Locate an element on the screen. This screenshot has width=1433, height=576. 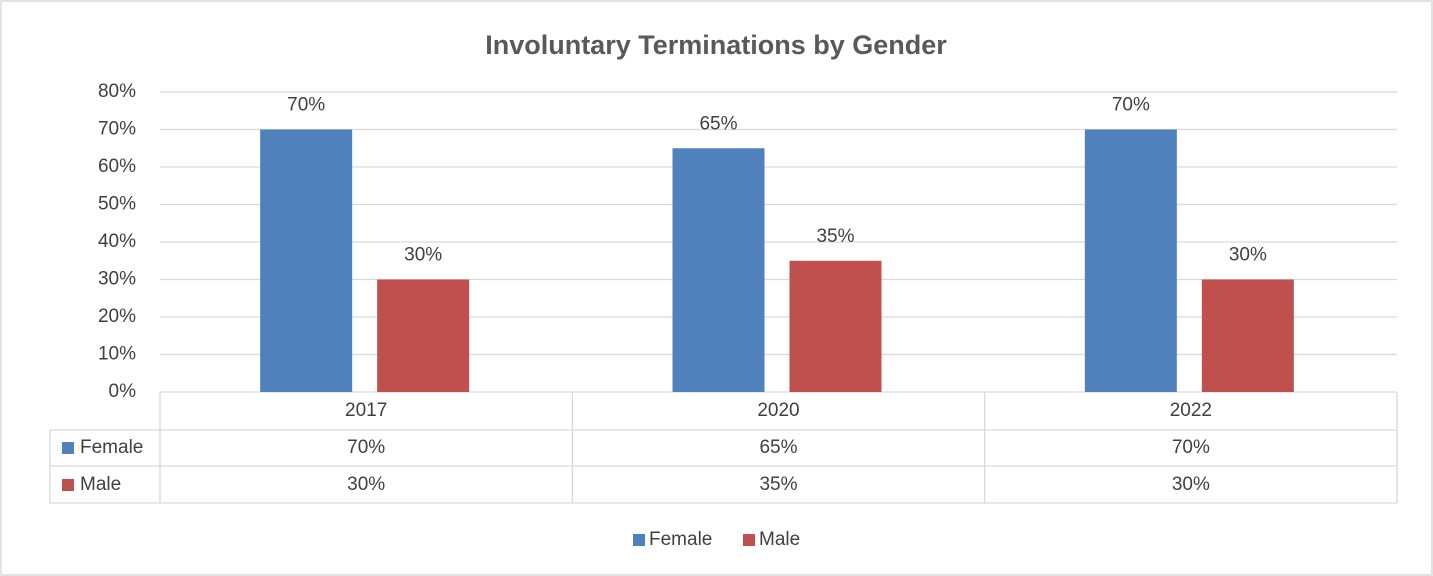
x-tick-label: 2022 is located at coordinates (1191, 410).